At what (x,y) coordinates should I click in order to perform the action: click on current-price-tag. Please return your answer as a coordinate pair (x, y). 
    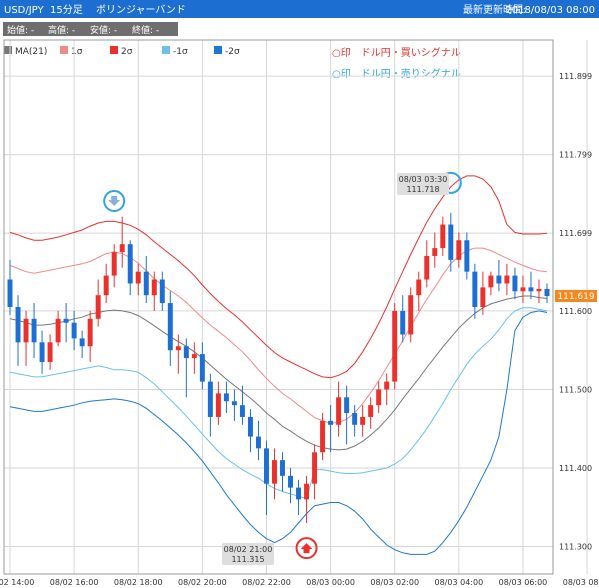
    Looking at the image, I should click on (576, 296).